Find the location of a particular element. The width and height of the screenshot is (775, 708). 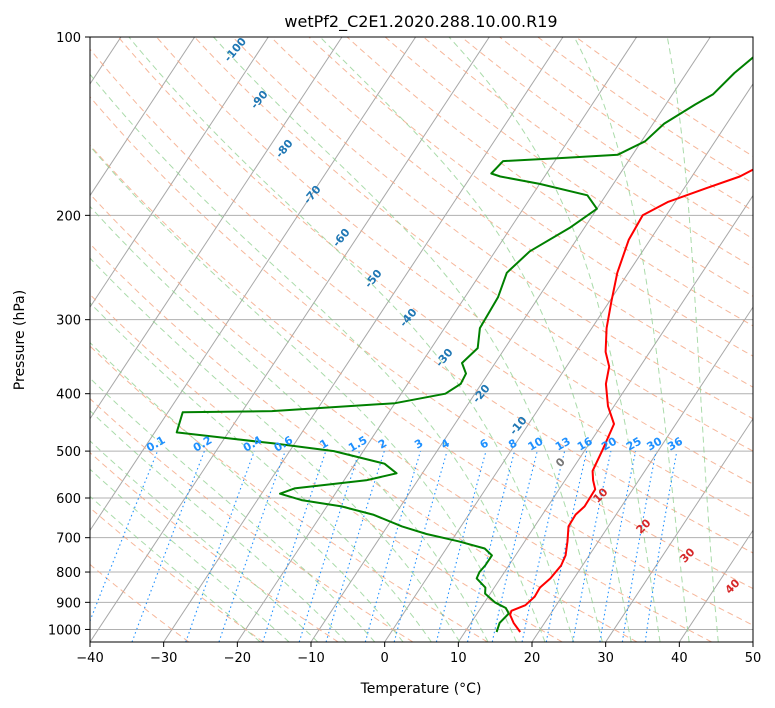

x-tick-label: 10 is located at coordinates (458, 658).